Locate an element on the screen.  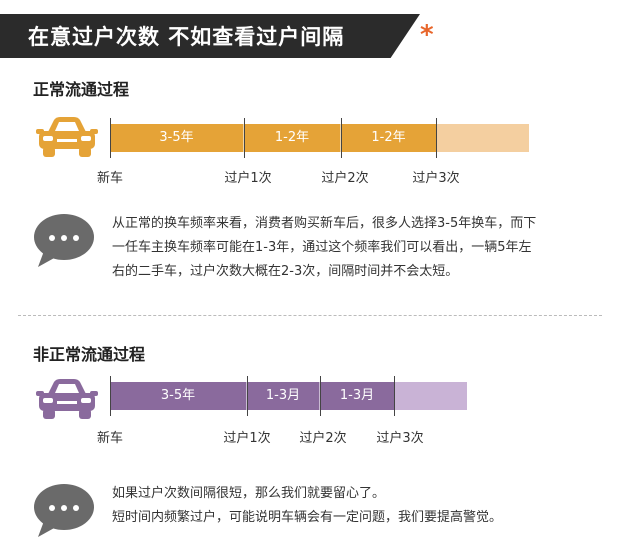
normal-explanation-line-3: 右的二手车，过户次数大概在2-3次，间隔时间并不会太短。 is located at coordinates (285, 271).